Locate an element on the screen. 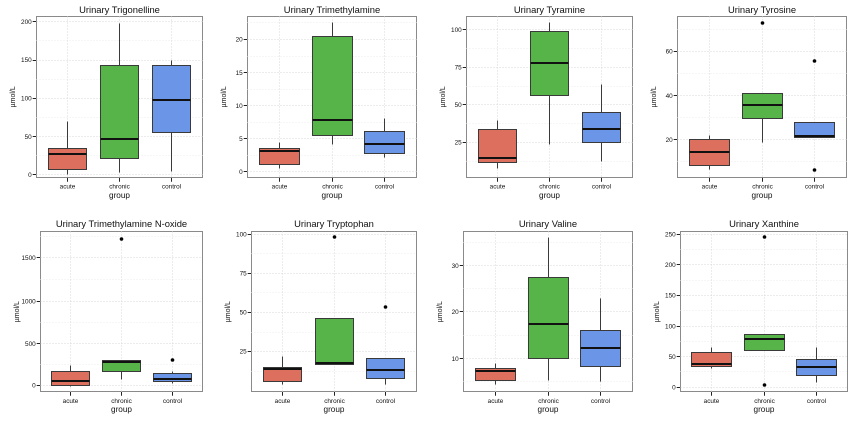 The width and height of the screenshot is (851, 422). svg-text: Urinary Trimethylamine N-oxide is located at coordinates (121, 223).